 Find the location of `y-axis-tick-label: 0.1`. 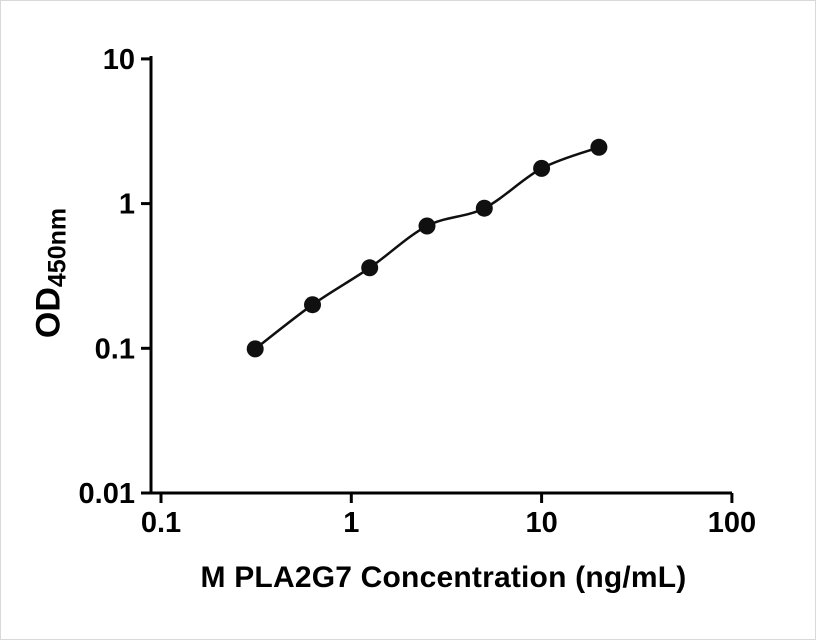

y-axis-tick-label: 0.1 is located at coordinates (115, 349).